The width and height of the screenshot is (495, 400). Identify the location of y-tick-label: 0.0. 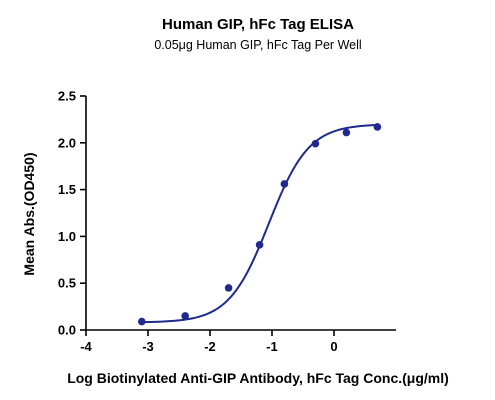
(67, 330).